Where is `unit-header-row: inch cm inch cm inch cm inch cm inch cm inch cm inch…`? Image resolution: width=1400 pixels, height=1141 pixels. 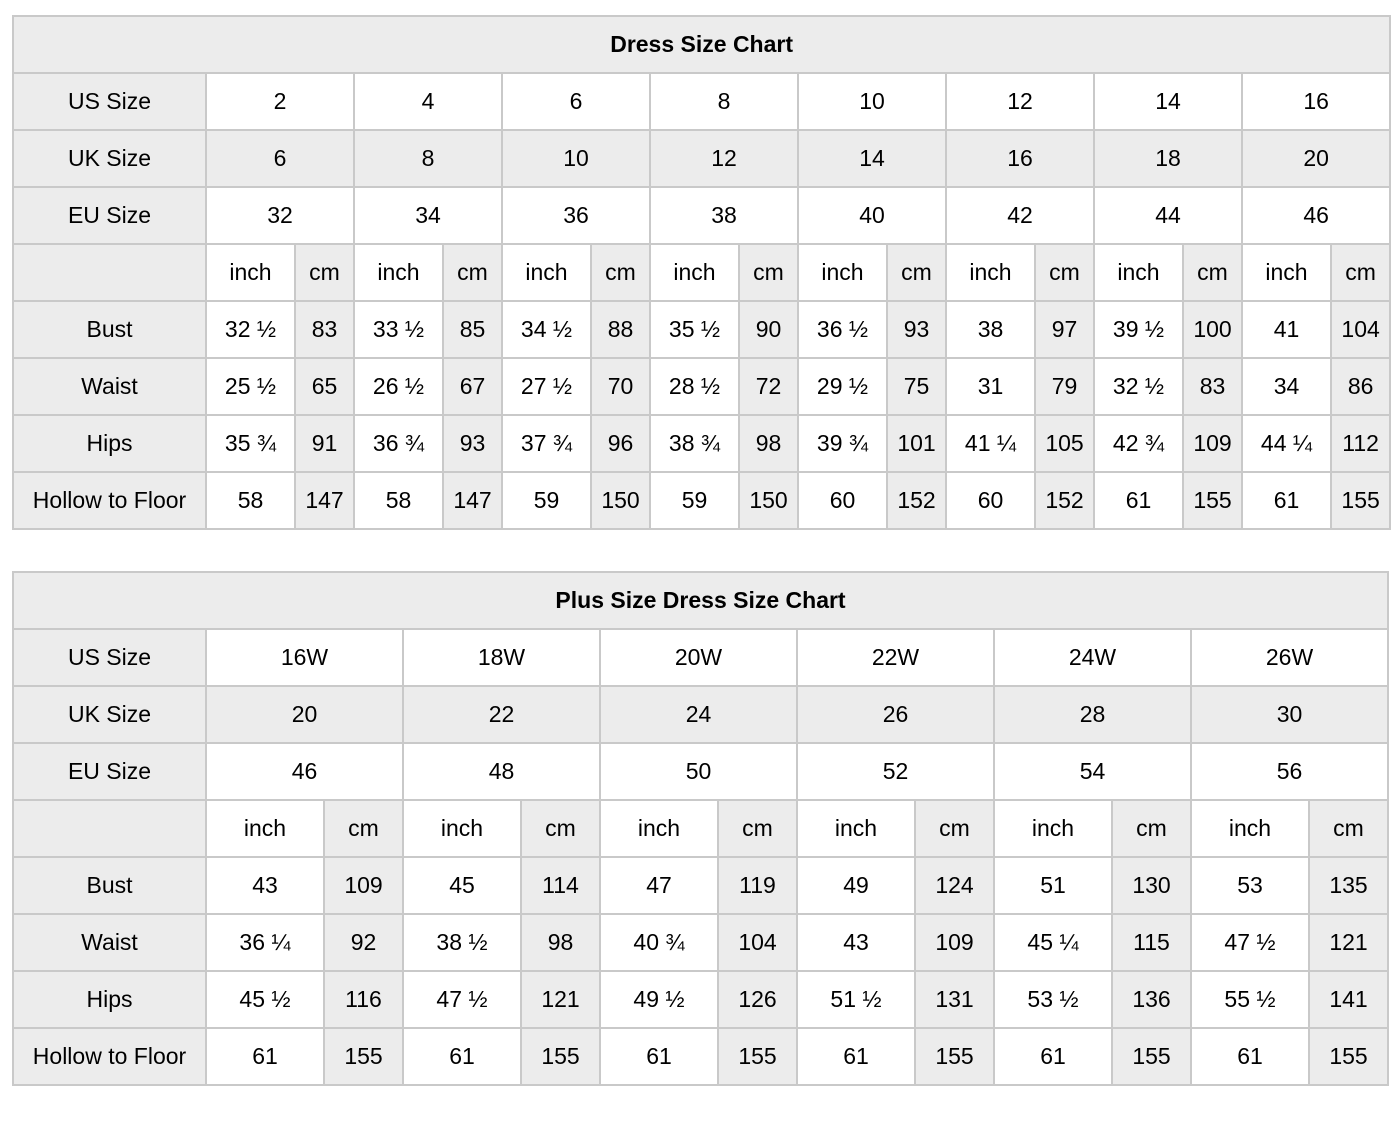
unit-header-row: inch cm inch cm inch cm inch cm inch cm inch cm inch… is located at coordinates (702, 272).